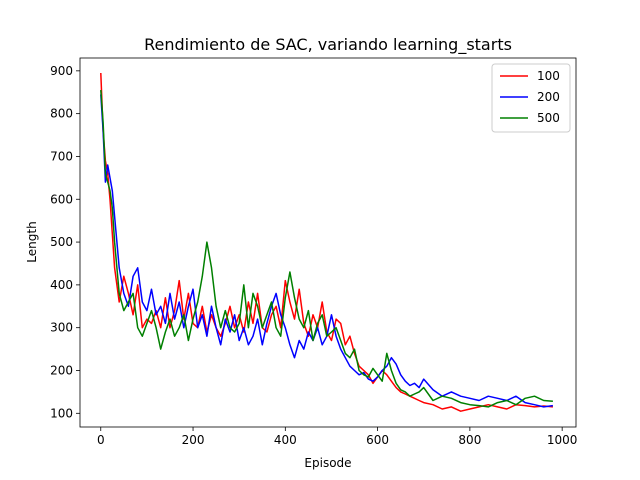 The image size is (640, 480). I want to click on x-tick-label: 600, so click(377, 440).